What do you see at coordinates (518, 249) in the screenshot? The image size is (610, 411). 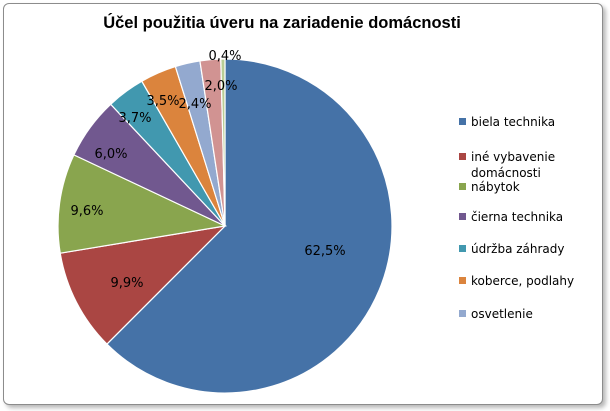 I see `legend-label: údržba záhrady` at bounding box center [518, 249].